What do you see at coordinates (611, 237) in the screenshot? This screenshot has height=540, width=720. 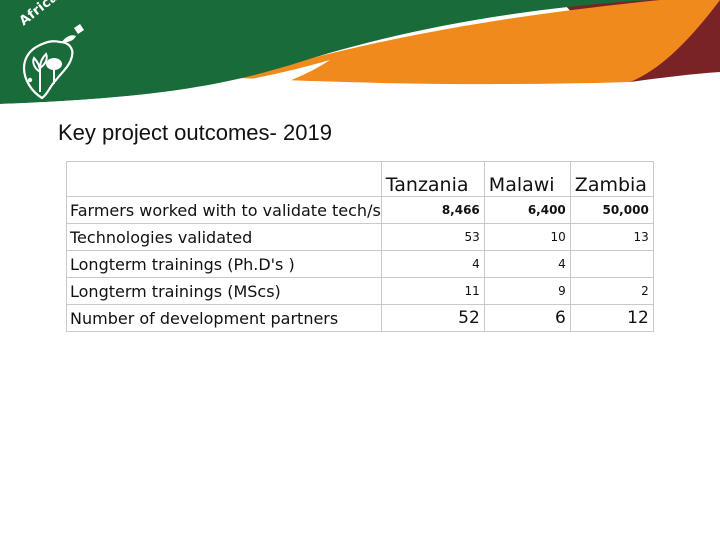 I see `cell-zambia: 13` at bounding box center [611, 237].